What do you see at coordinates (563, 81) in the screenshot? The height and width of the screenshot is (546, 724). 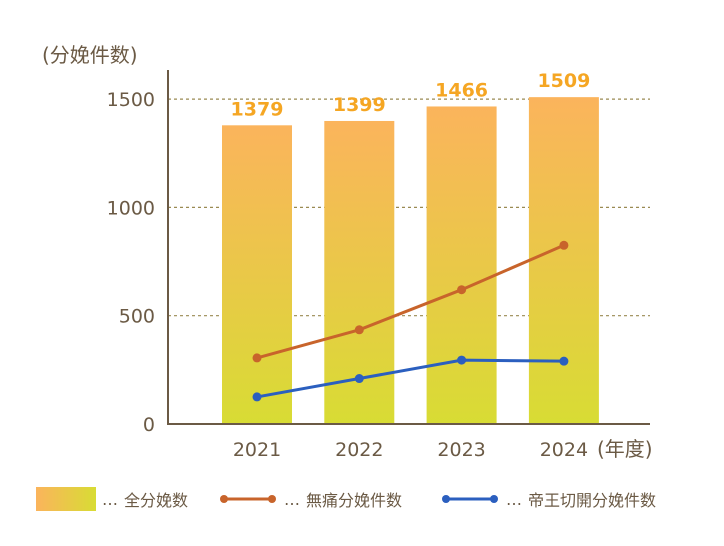 I see `bar-data-label: 1509` at bounding box center [563, 81].